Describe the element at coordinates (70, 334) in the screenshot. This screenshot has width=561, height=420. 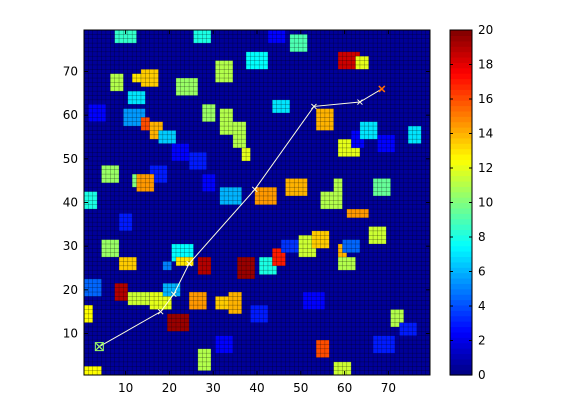
I see `y-tick-label: 10` at that location.